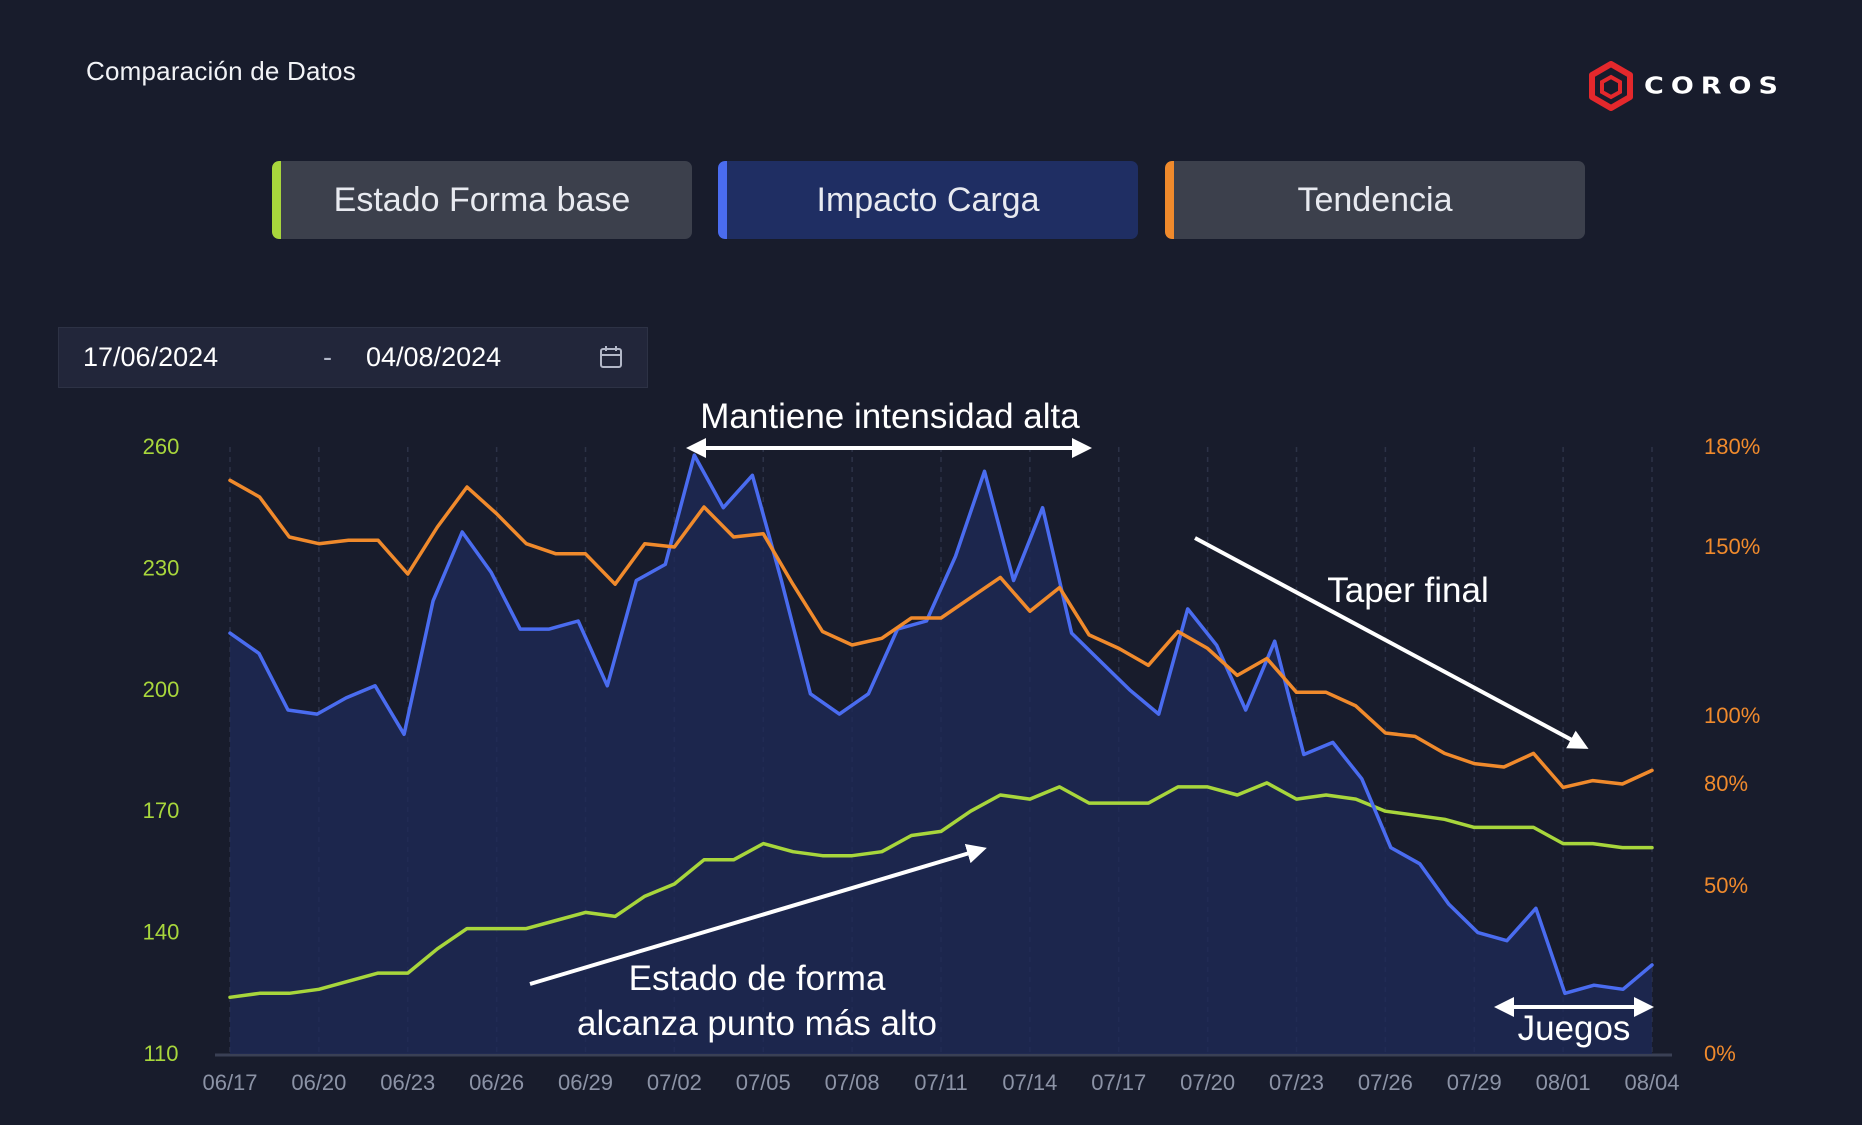  I want to click on series-forma-line, so click(941, 890).